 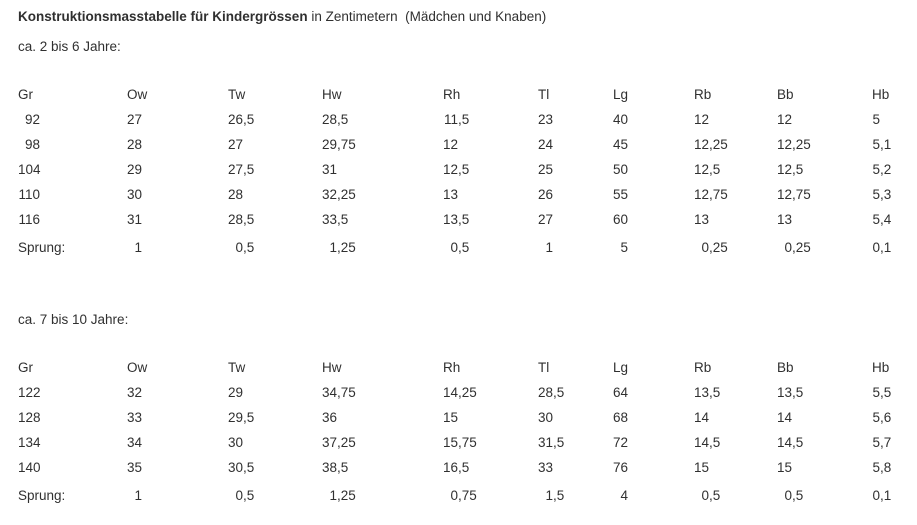 I want to click on value-integer-part: 64, so click(x=621, y=392).